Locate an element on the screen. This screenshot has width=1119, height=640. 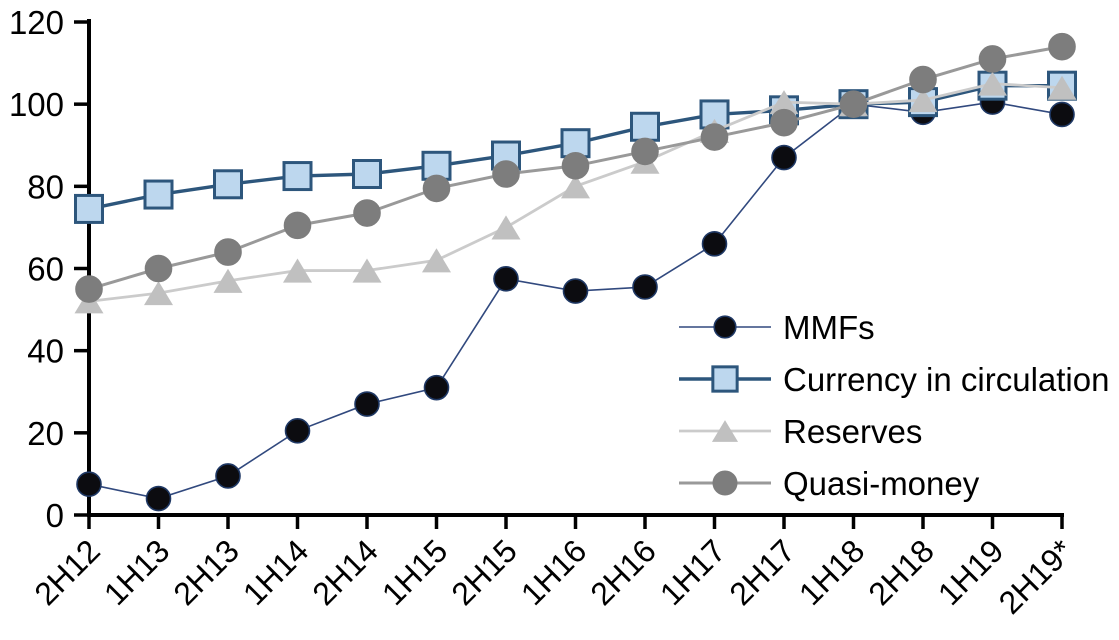
legend-marker-glyph-mmfs is located at coordinates (725, 327).